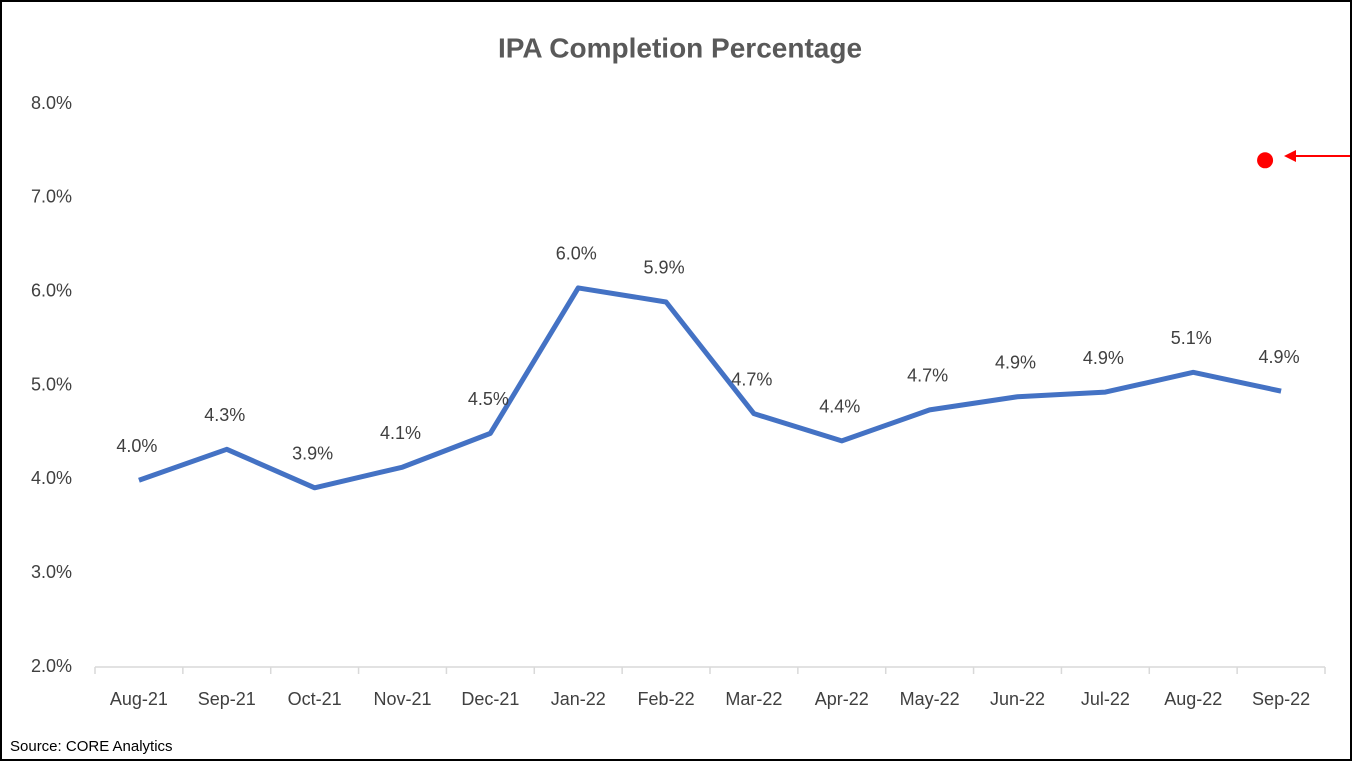 The image size is (1352, 761). What do you see at coordinates (136, 446) in the screenshot?
I see `data-label: 4.0%` at bounding box center [136, 446].